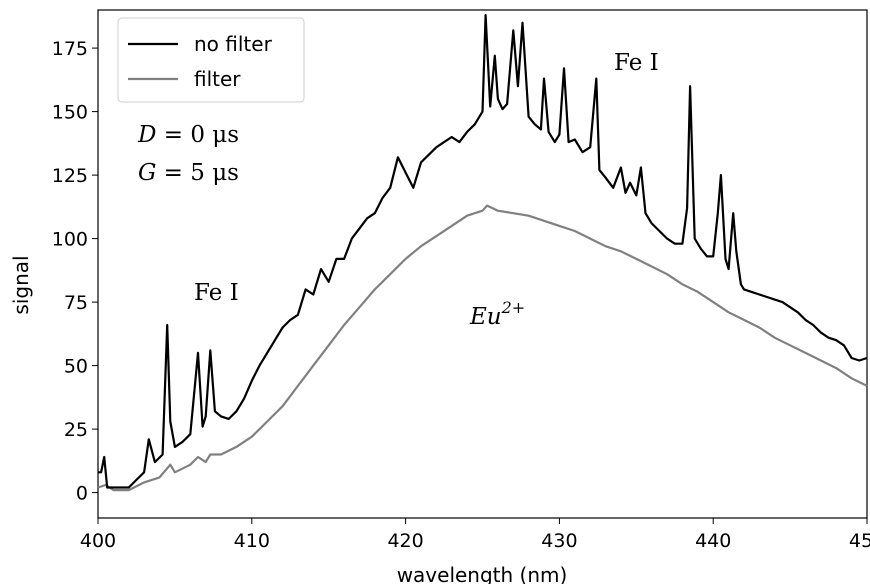 This screenshot has height=584, width=870. I want to click on legend-box, so click(211, 60).